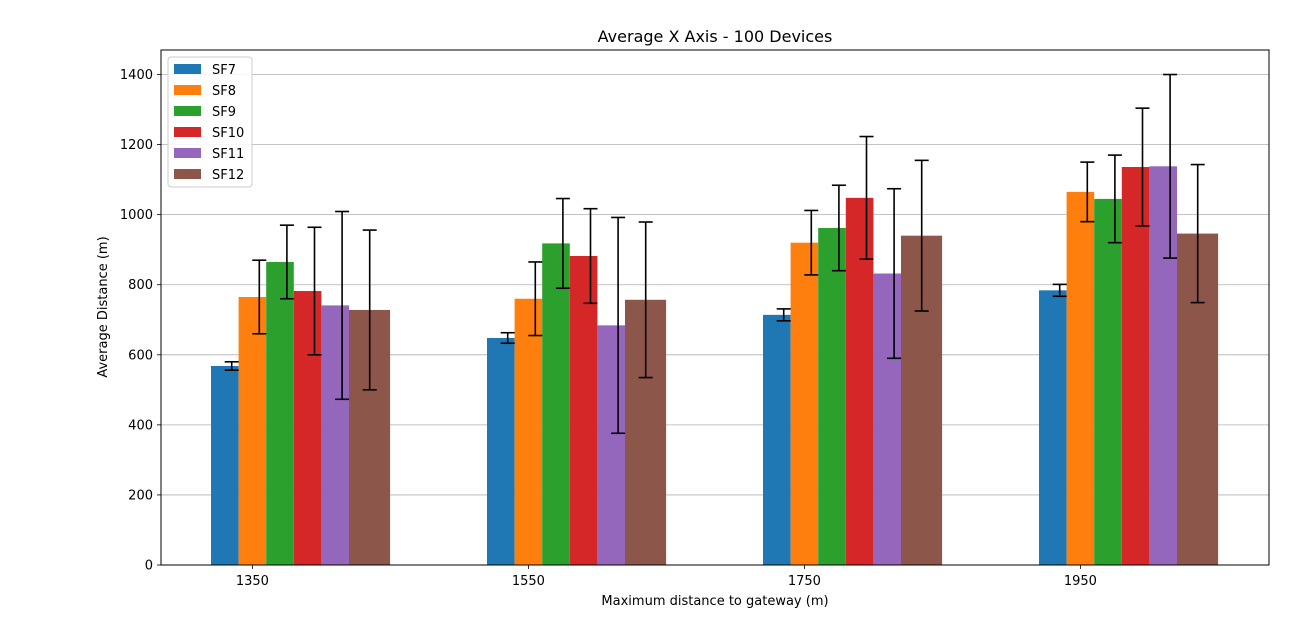  What do you see at coordinates (136, 145) in the screenshot?
I see `y-tick-label: 1200` at bounding box center [136, 145].